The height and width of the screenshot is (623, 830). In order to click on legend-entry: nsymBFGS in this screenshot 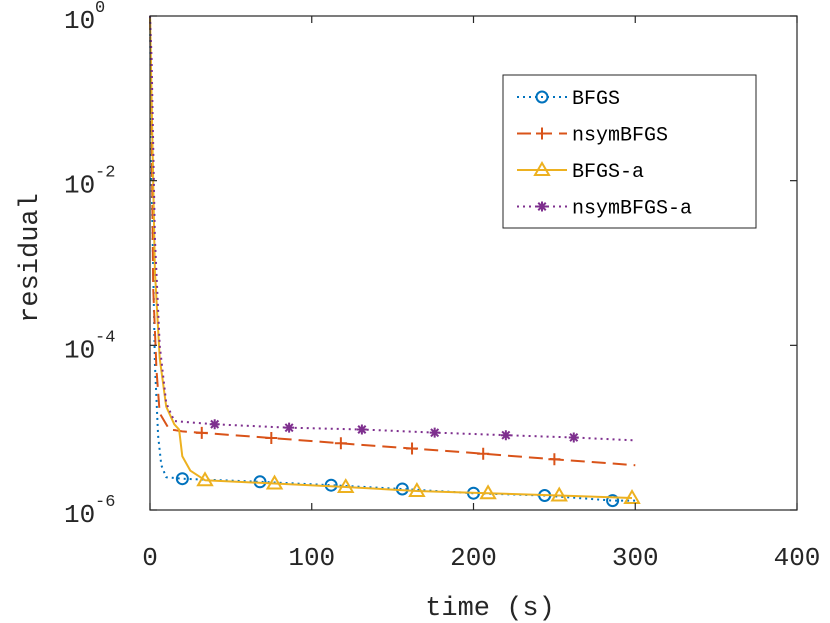, I will do `click(592, 136)`.